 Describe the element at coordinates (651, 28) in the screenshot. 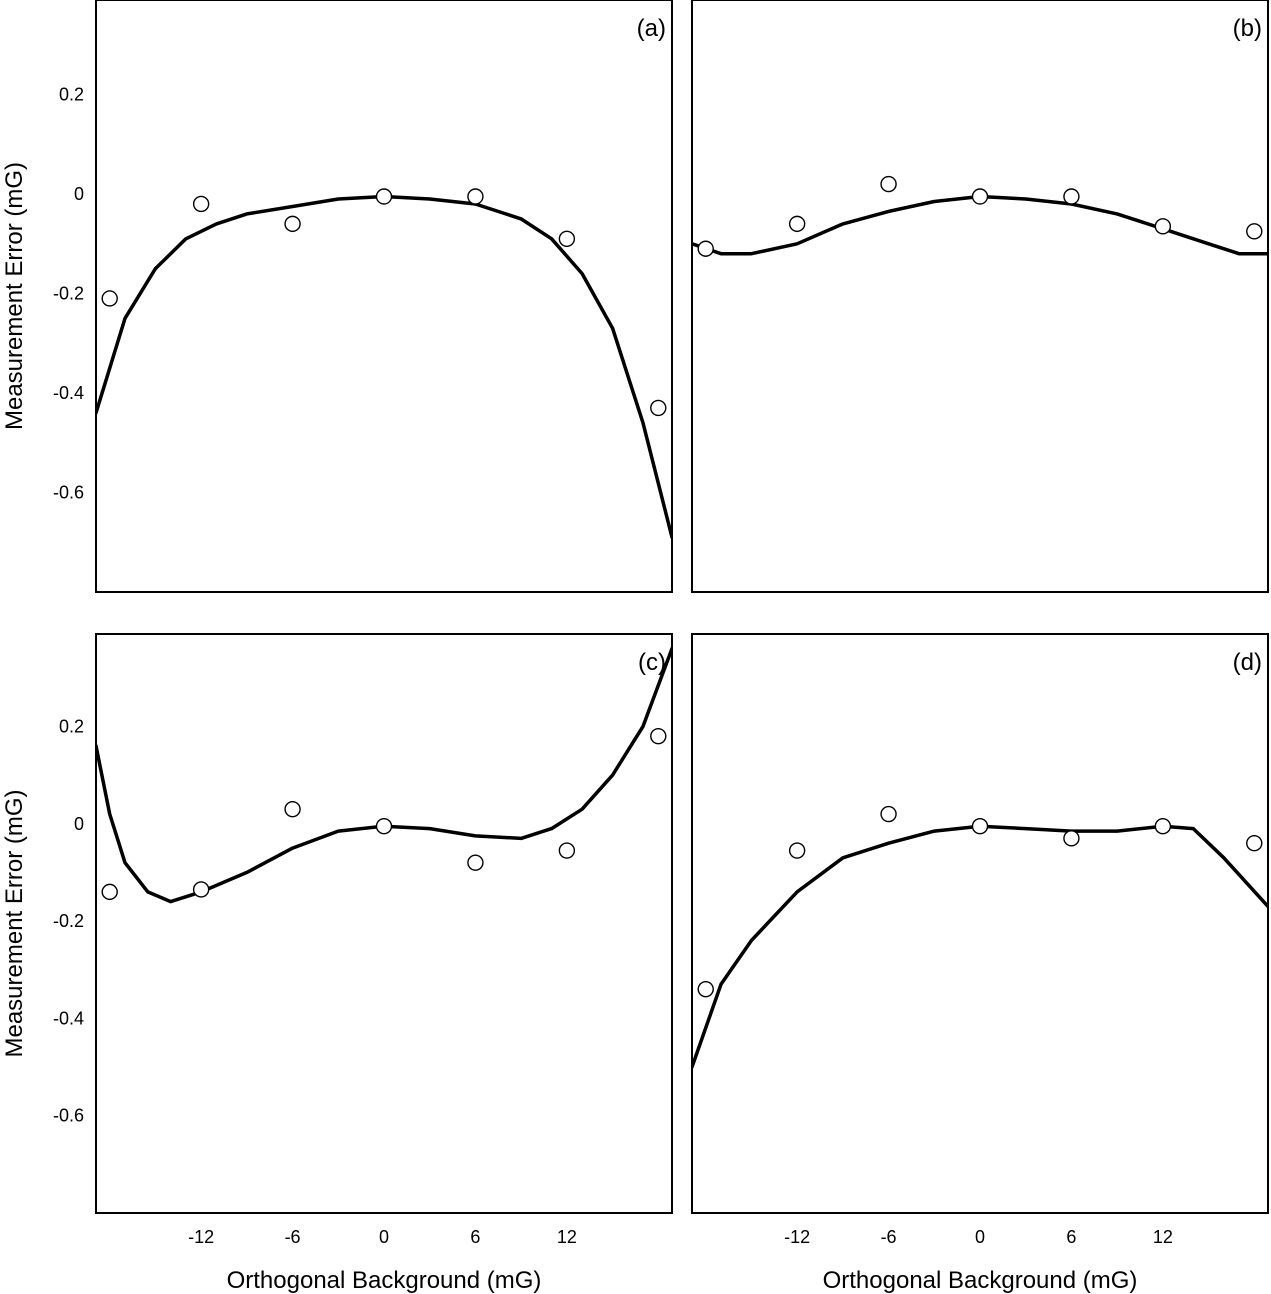

I see `panel-label: (a)` at that location.